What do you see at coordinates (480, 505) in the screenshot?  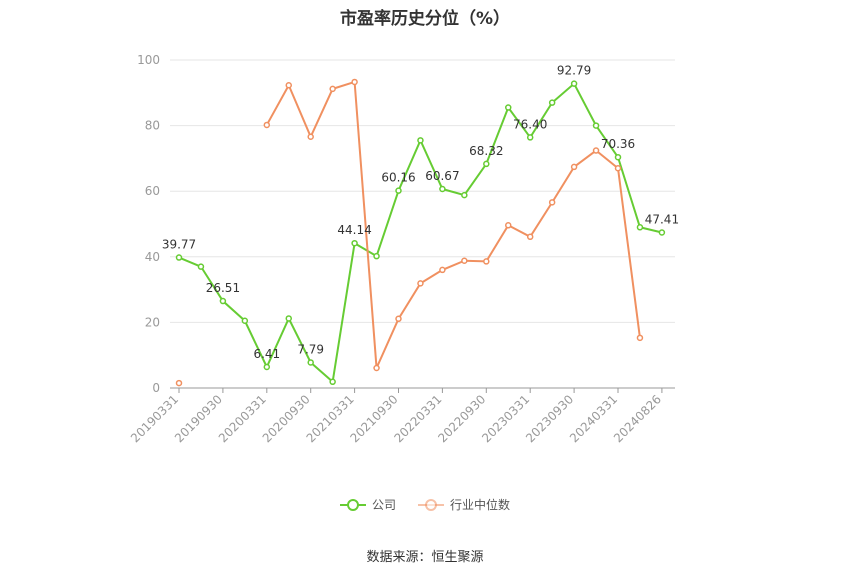 I see `legend-label-industry-median: 行业中位数` at bounding box center [480, 505].